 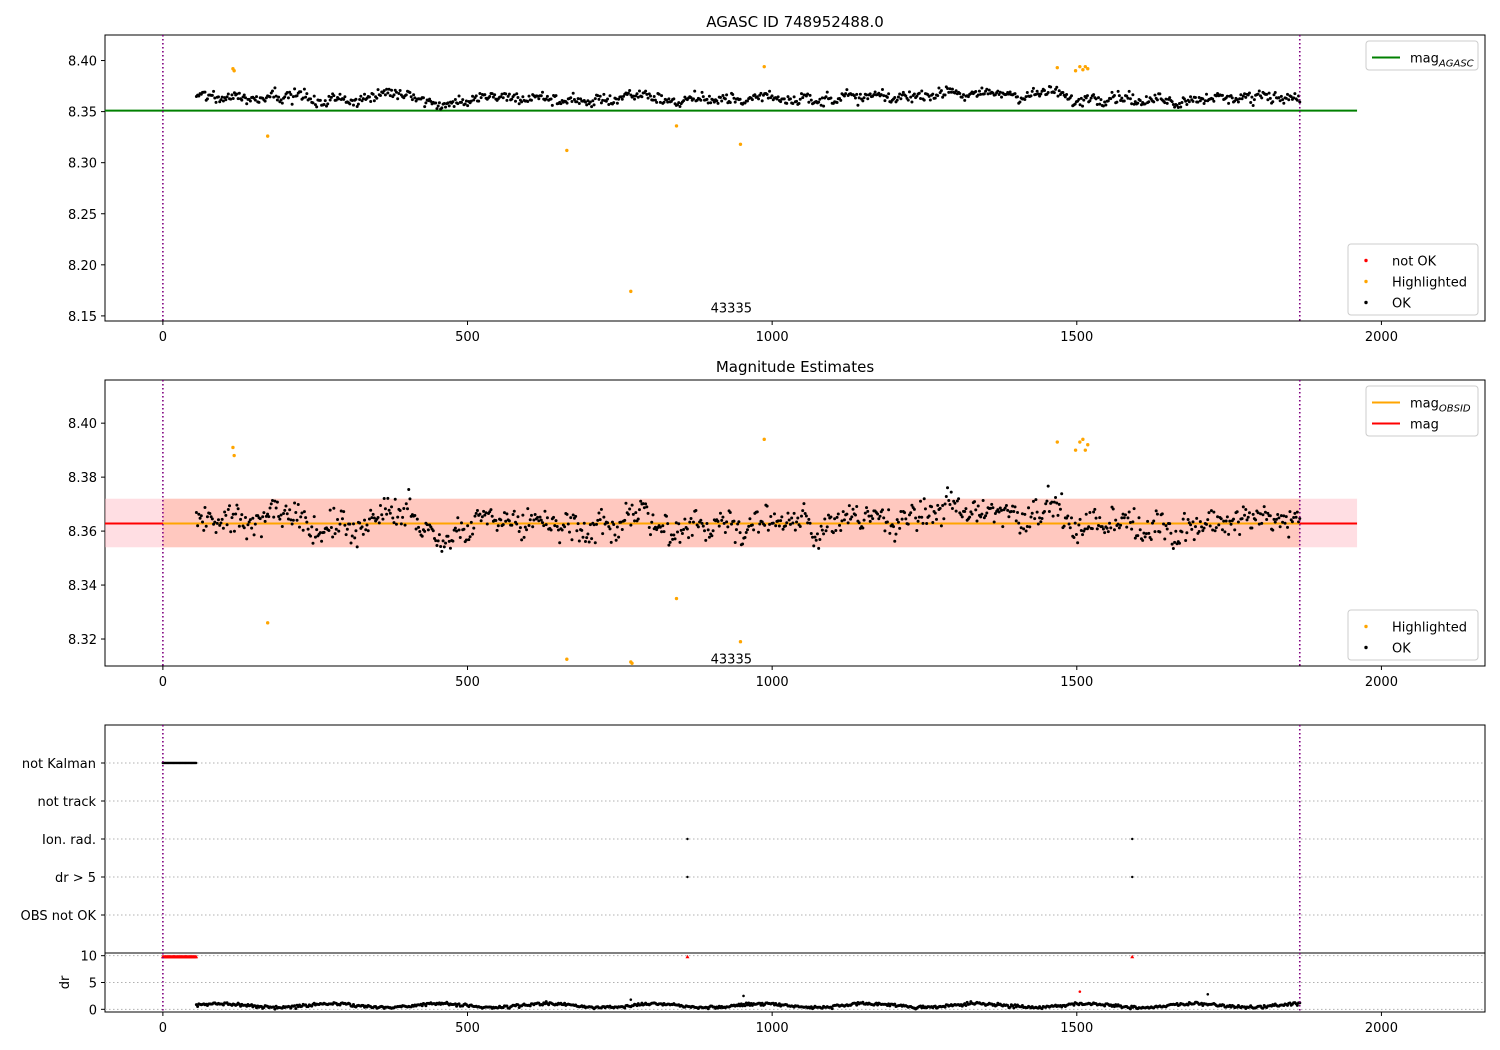 I want to click on legend-marker-swatch, so click(x=1366, y=260).